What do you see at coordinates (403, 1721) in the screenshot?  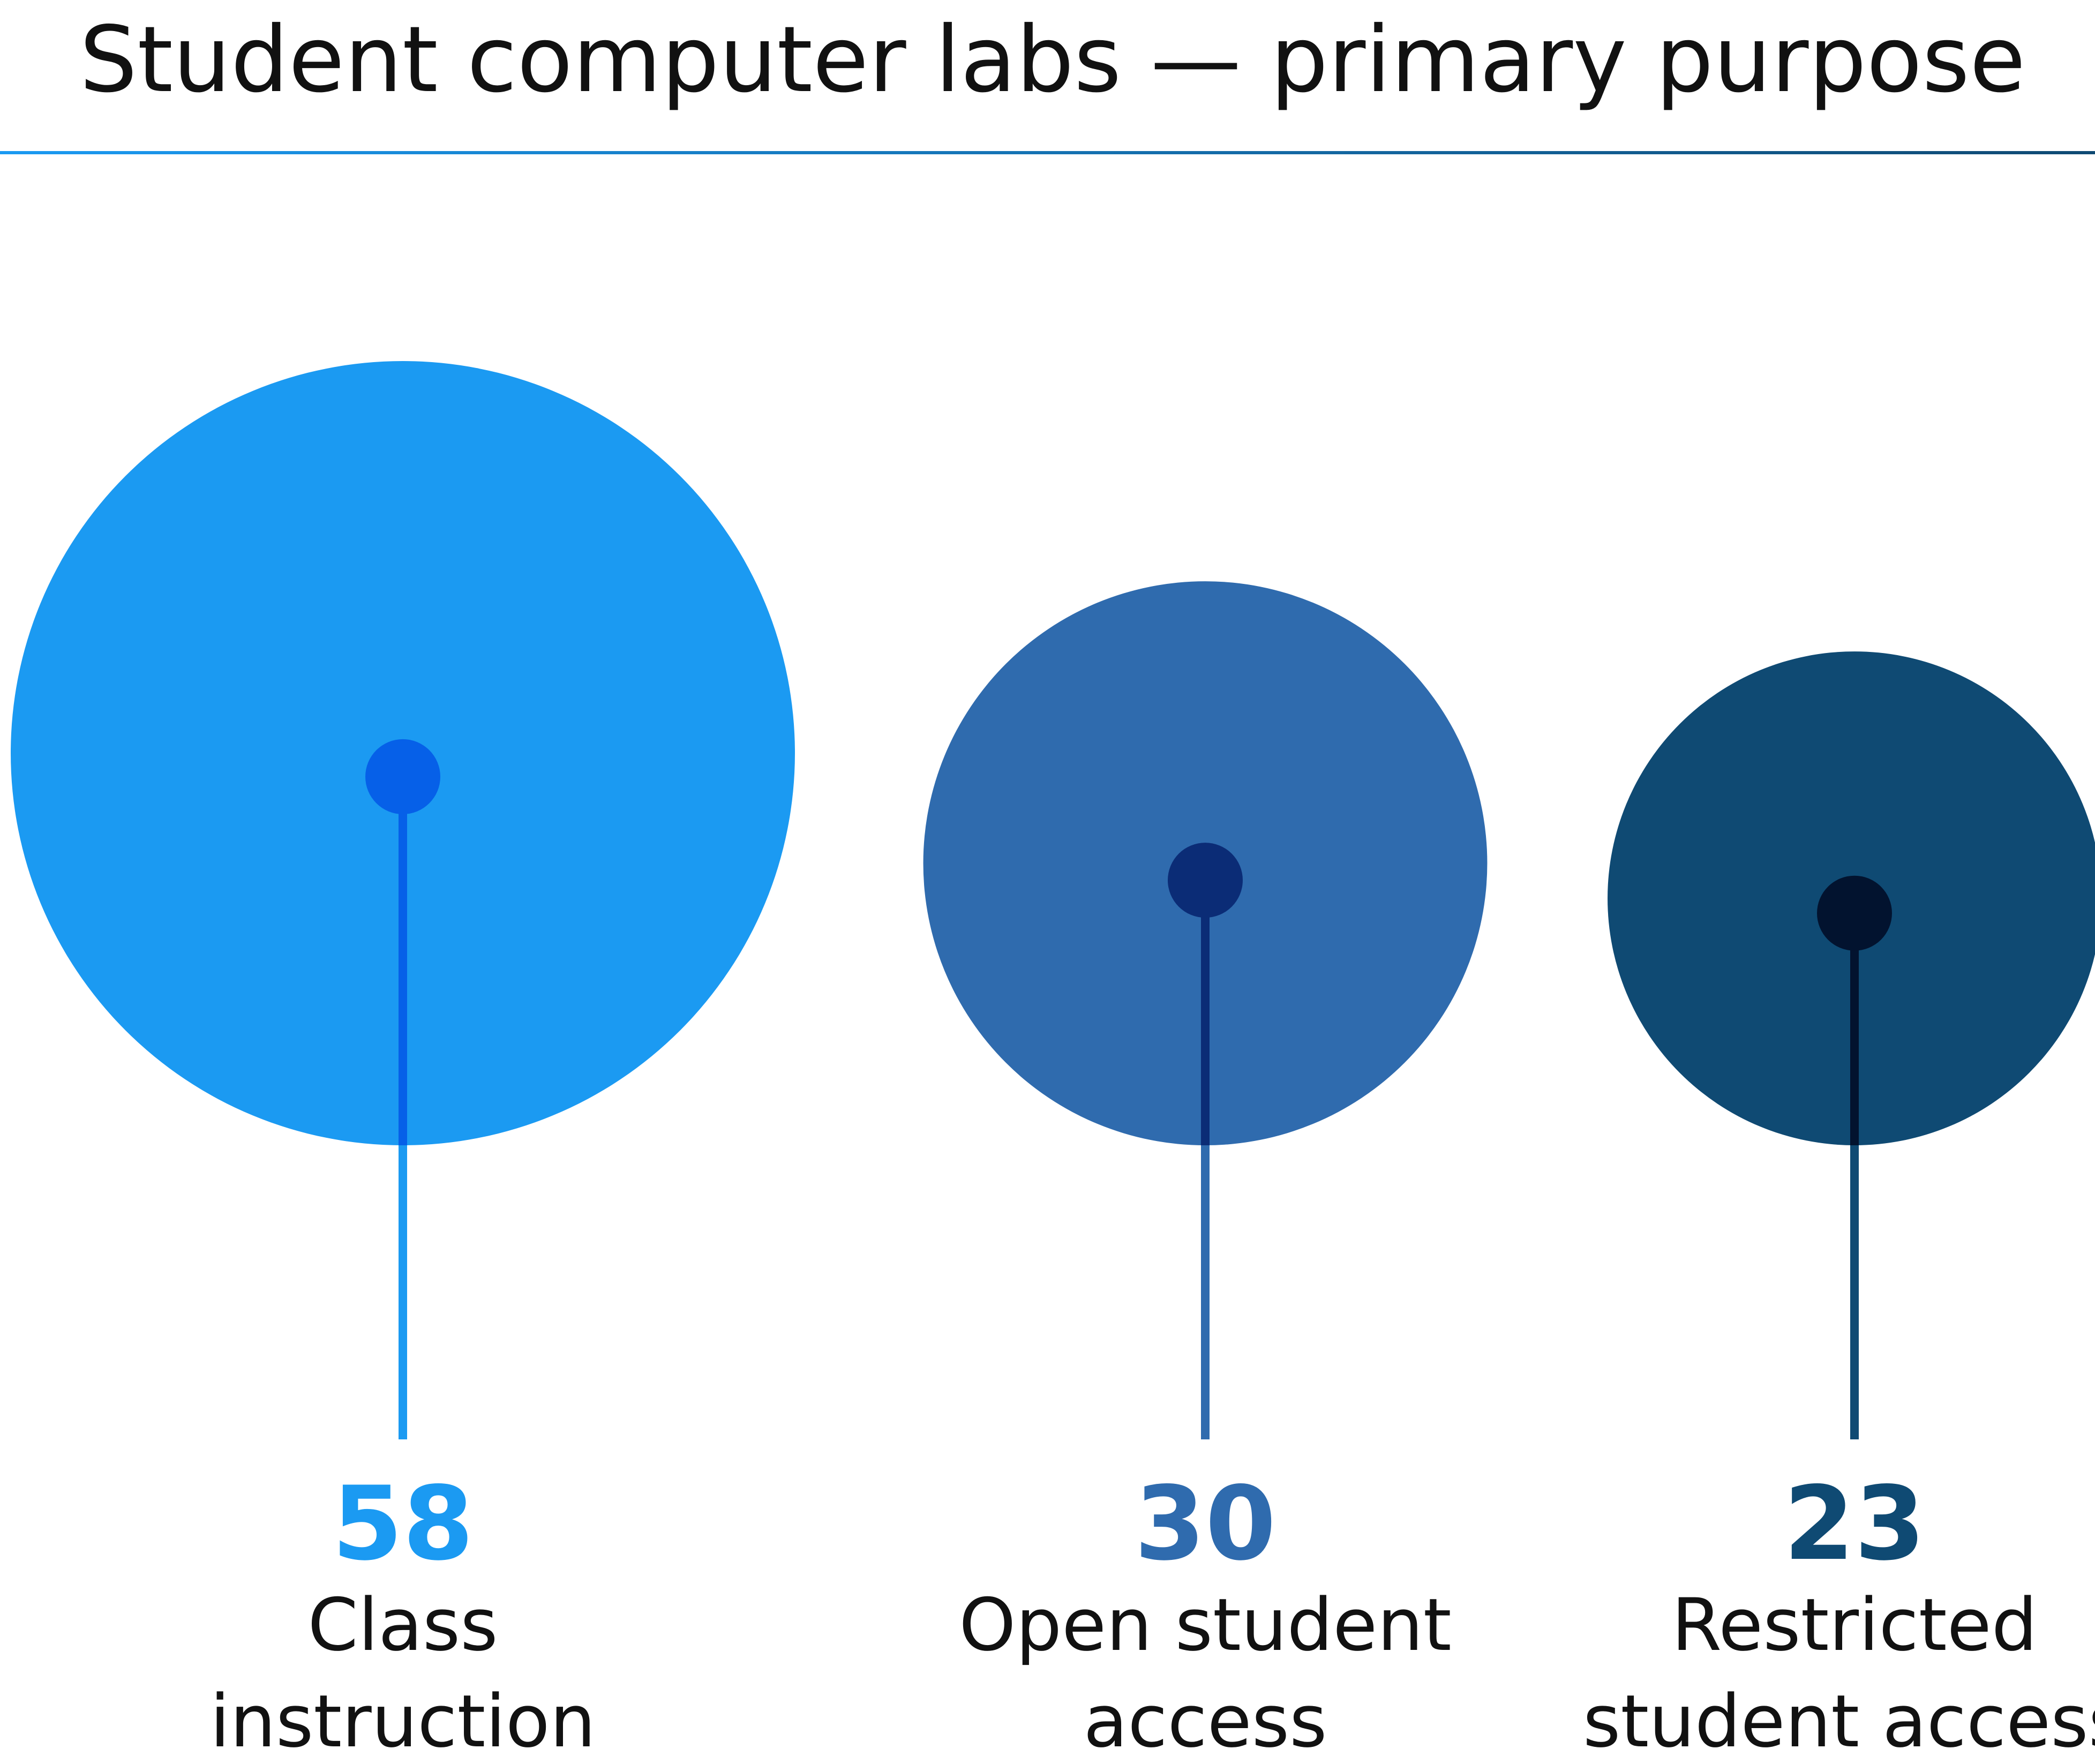 I see `category-label: instruction` at bounding box center [403, 1721].